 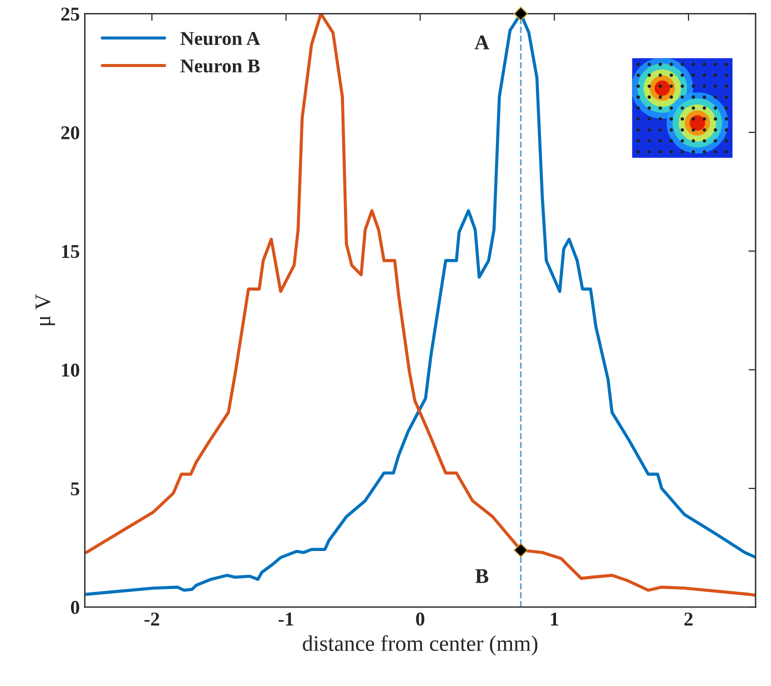 I want to click on y-tick-label: 15, so click(x=71, y=251).